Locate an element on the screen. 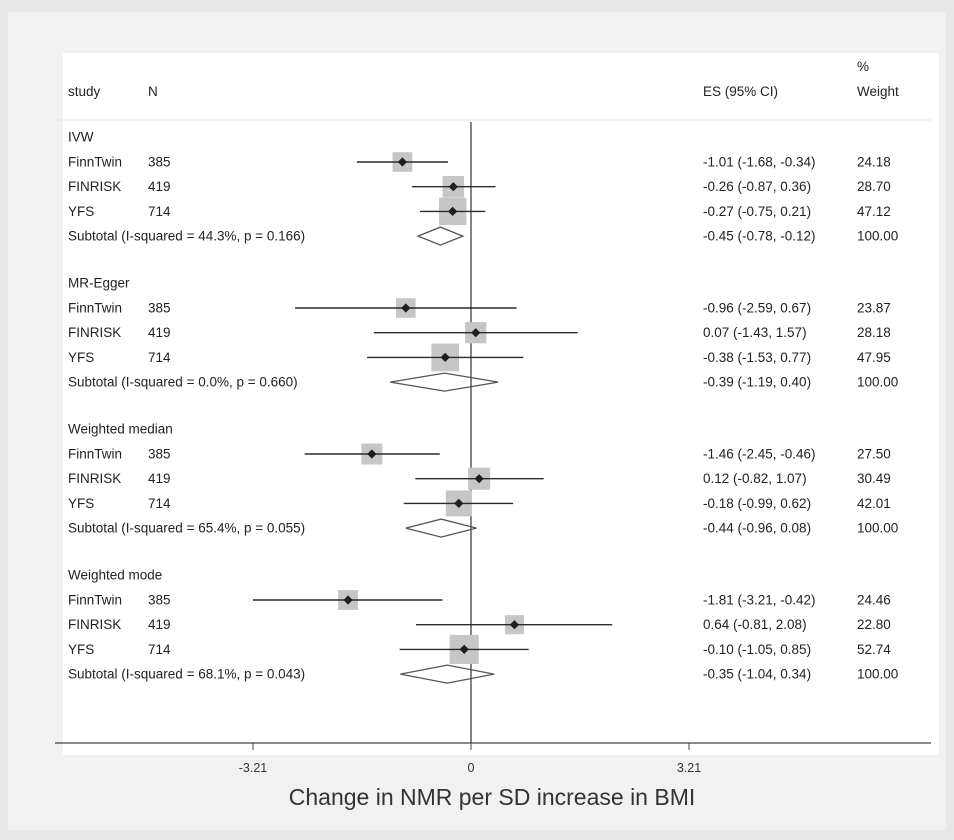  weight-text: 47.95 is located at coordinates (874, 357).